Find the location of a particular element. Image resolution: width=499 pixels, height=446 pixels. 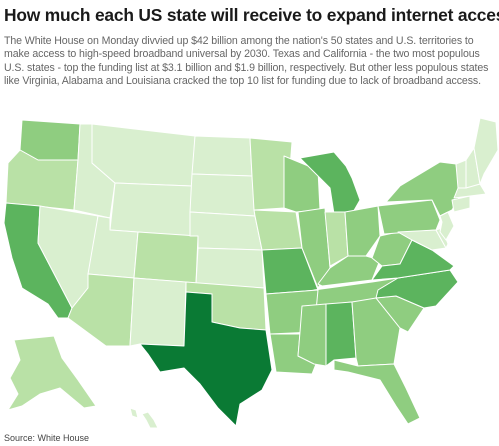

state-colorado is located at coordinates (166, 257).